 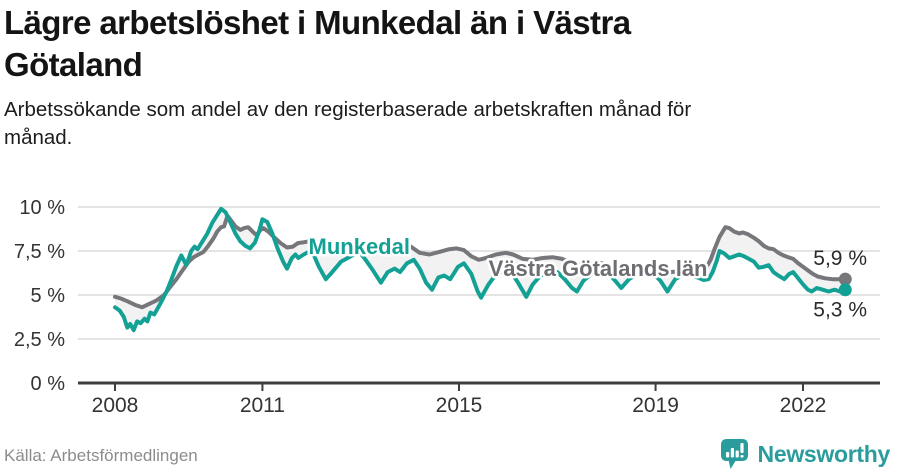 I want to click on y-tick-label: 7,5 %, so click(x=39, y=252).